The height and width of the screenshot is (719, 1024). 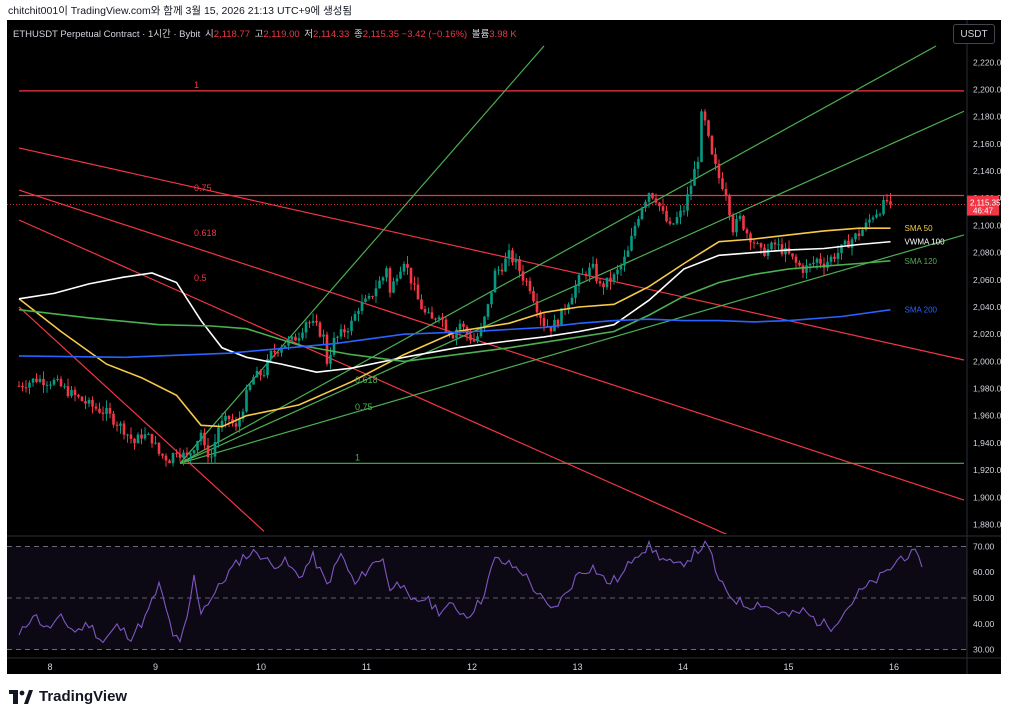 I want to click on rsi-tick-label: 50.00, so click(x=984, y=598).